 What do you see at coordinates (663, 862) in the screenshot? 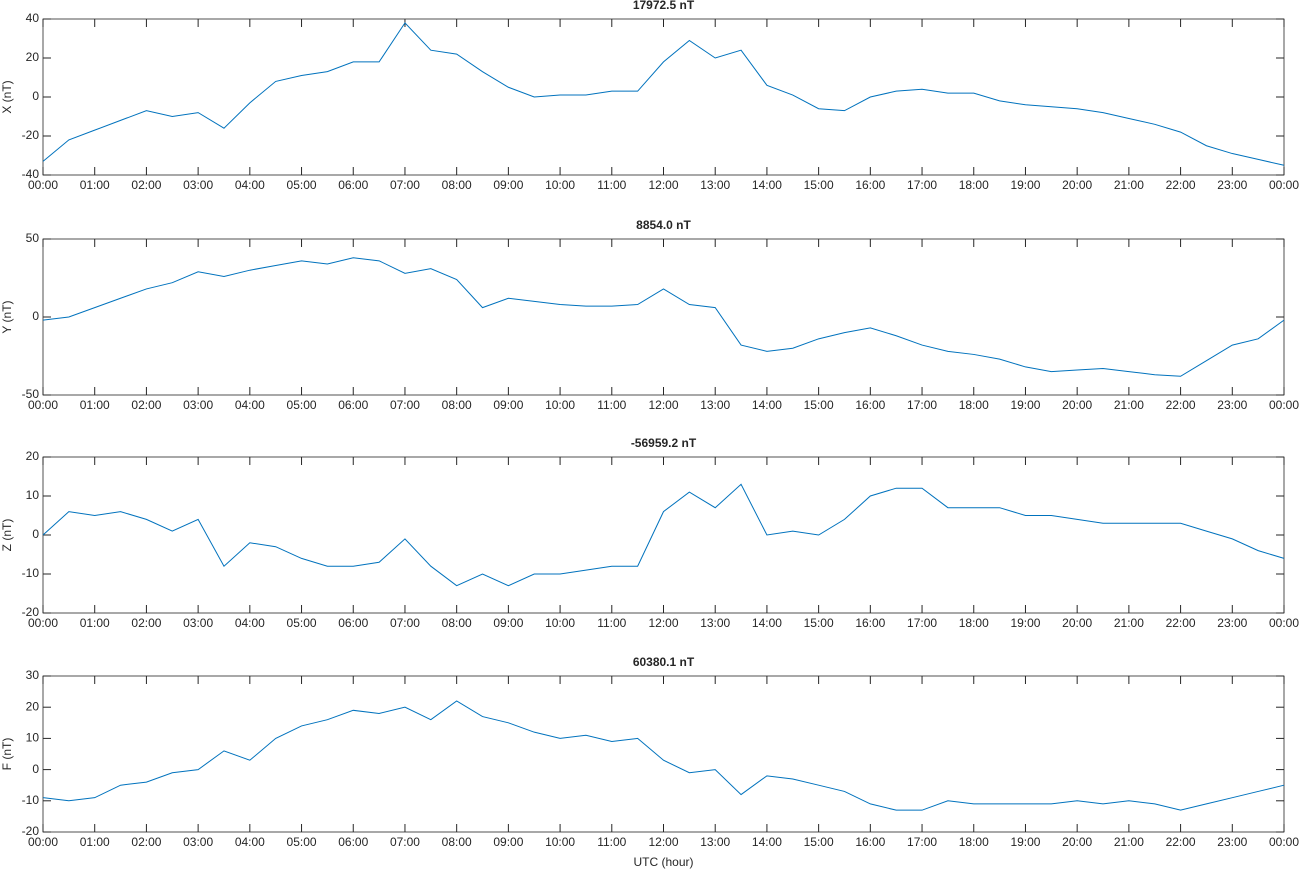
I see `x-axis-label: UTC (hour)` at bounding box center [663, 862].